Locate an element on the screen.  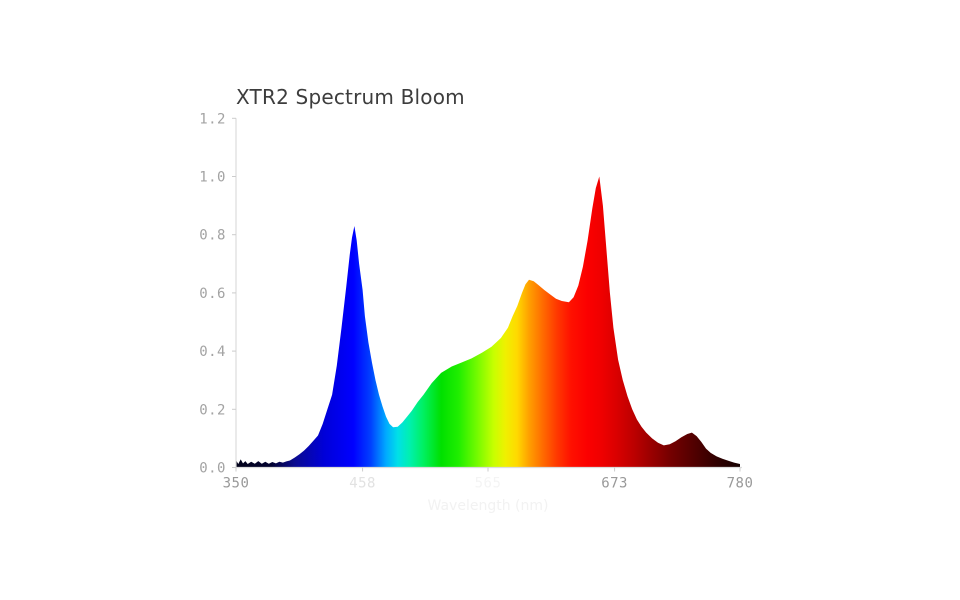
y-tick-label: 0.6 is located at coordinates (212, 294).